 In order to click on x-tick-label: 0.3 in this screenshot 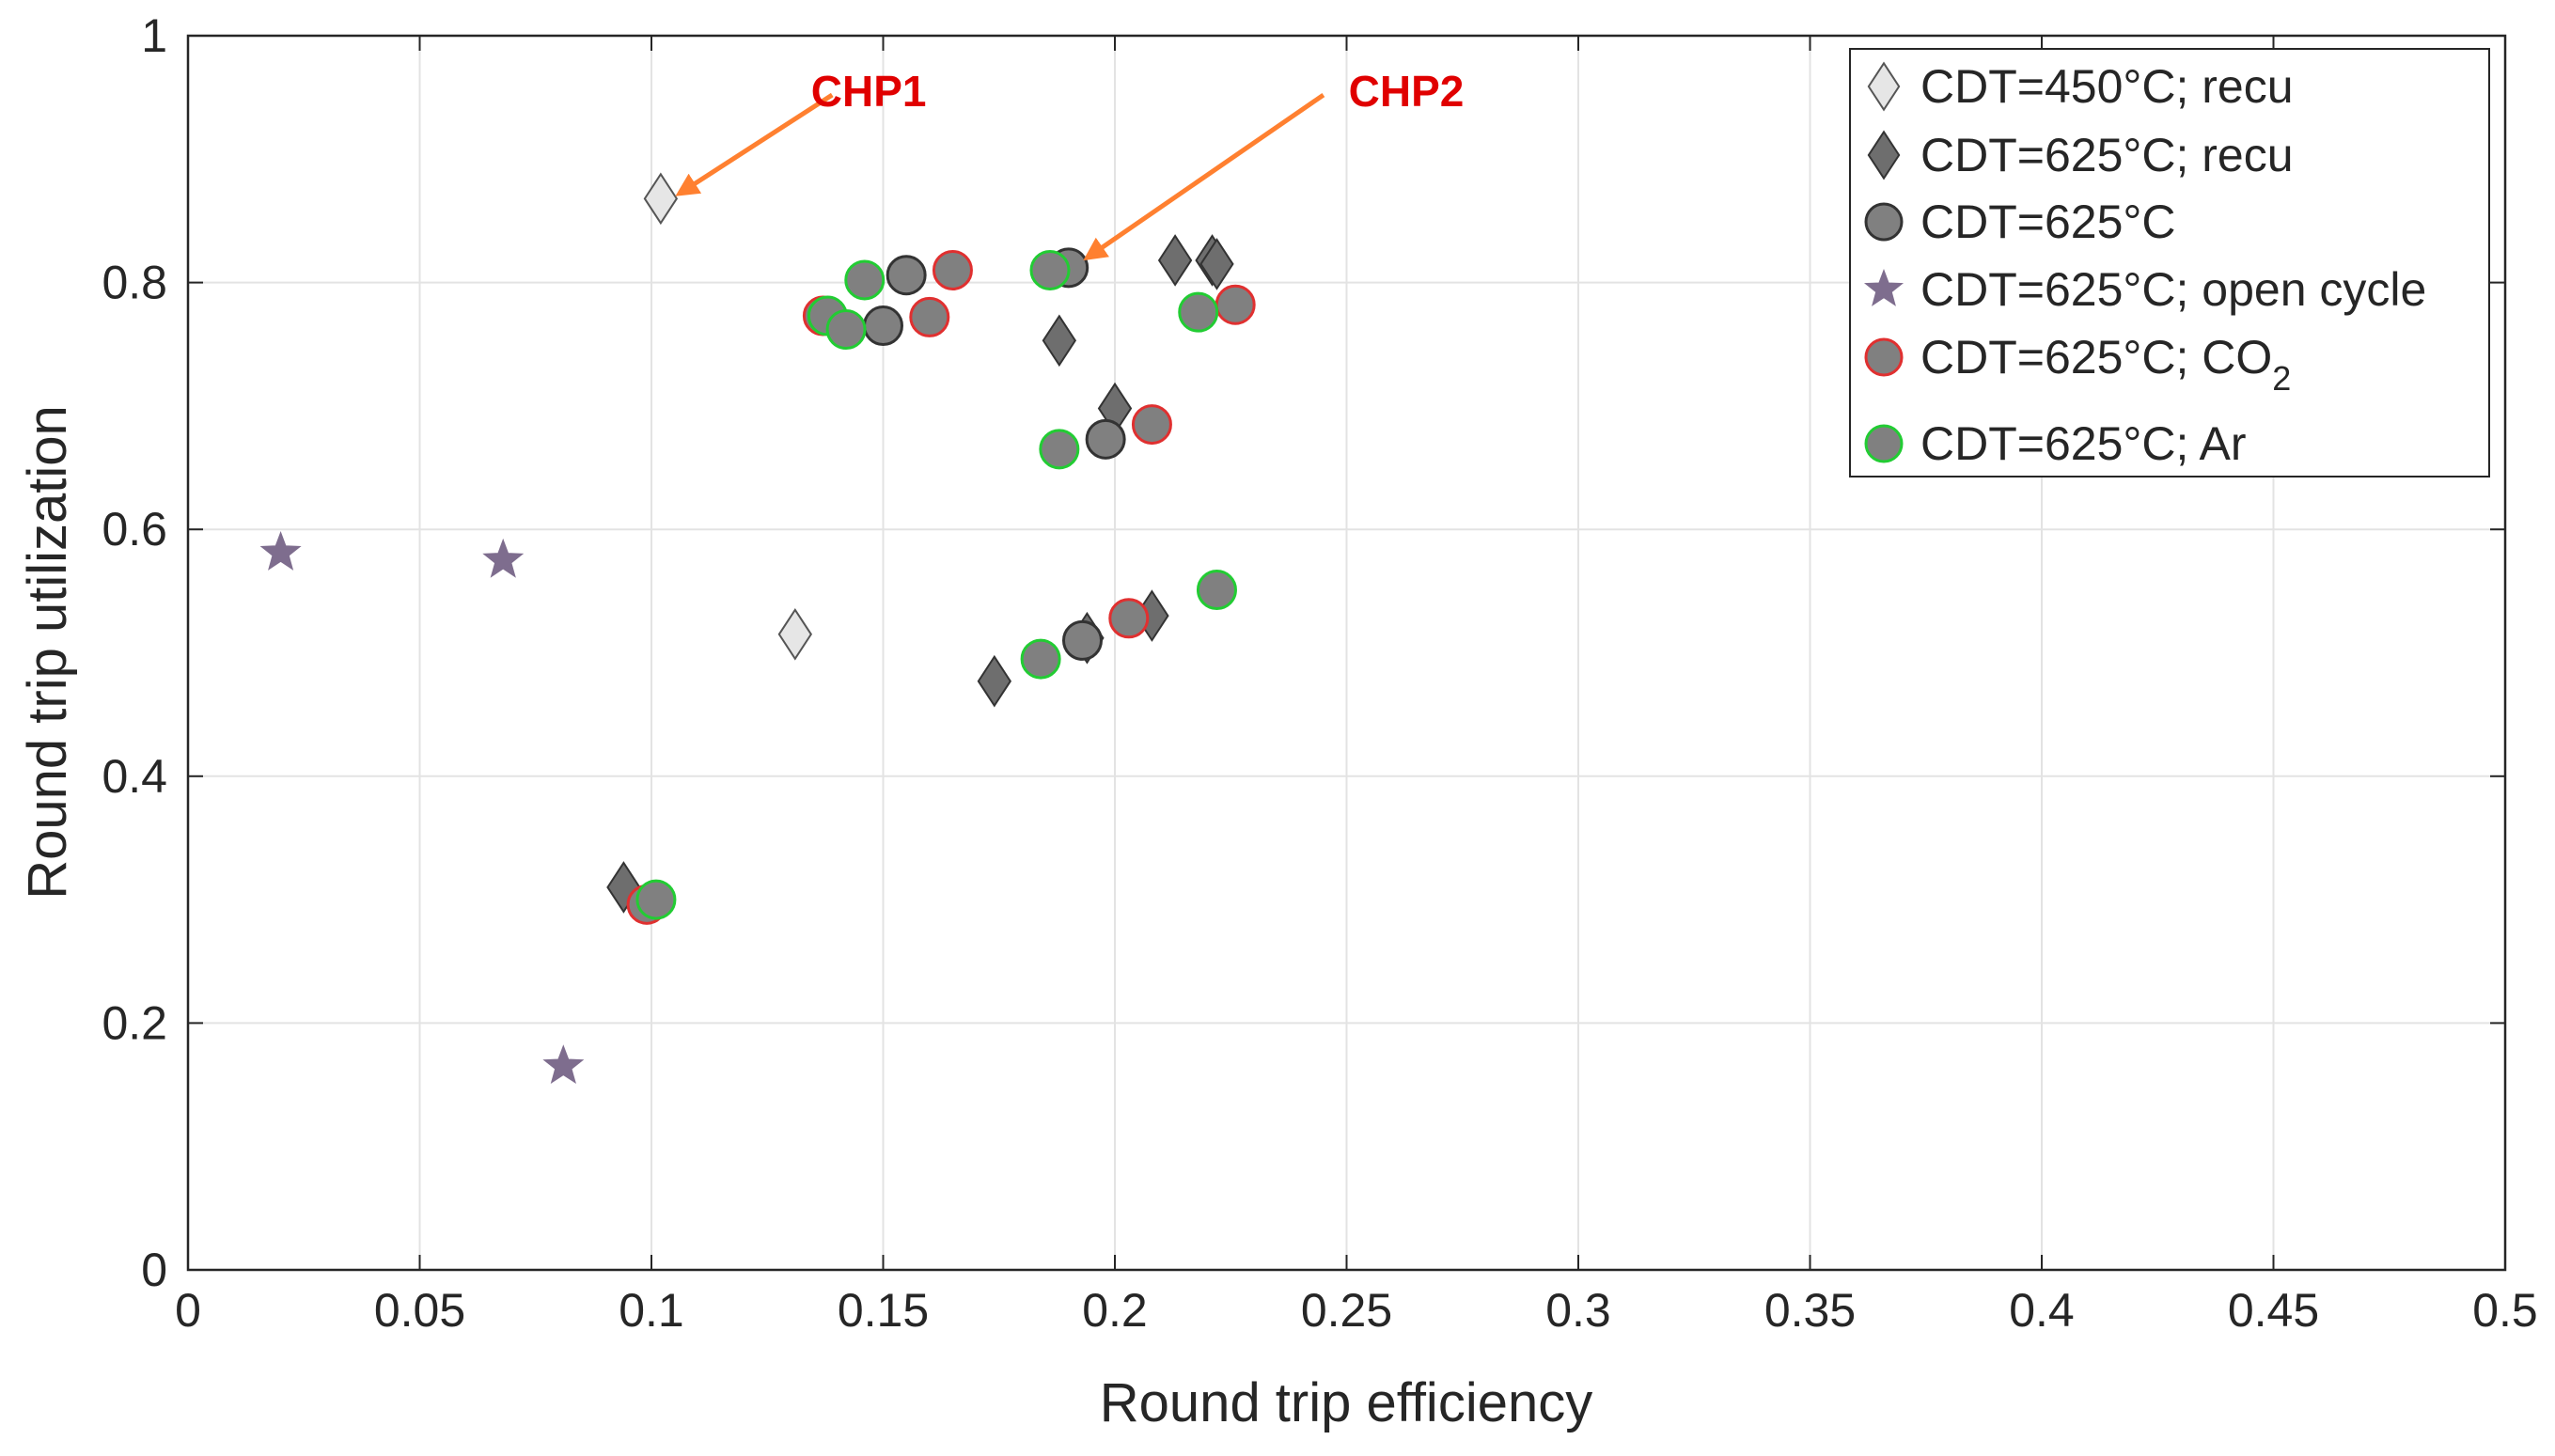, I will do `click(1578, 1310)`.